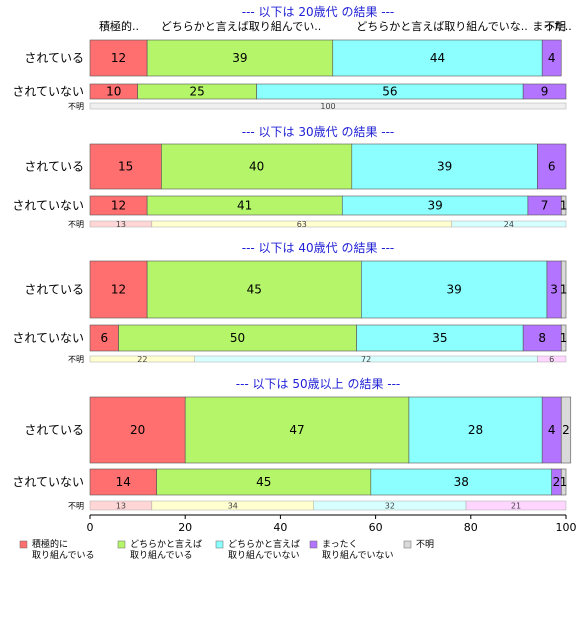 This screenshot has height=636, width=580. I want to click on data-label: 8, so click(542, 338).